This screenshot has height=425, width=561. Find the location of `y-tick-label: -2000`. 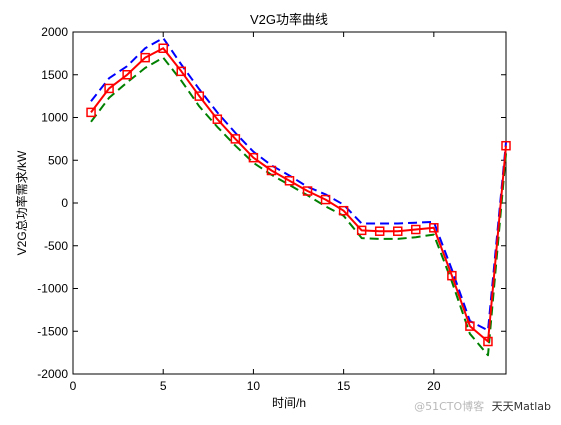

y-tick-label: -2000 is located at coordinates (52, 374).